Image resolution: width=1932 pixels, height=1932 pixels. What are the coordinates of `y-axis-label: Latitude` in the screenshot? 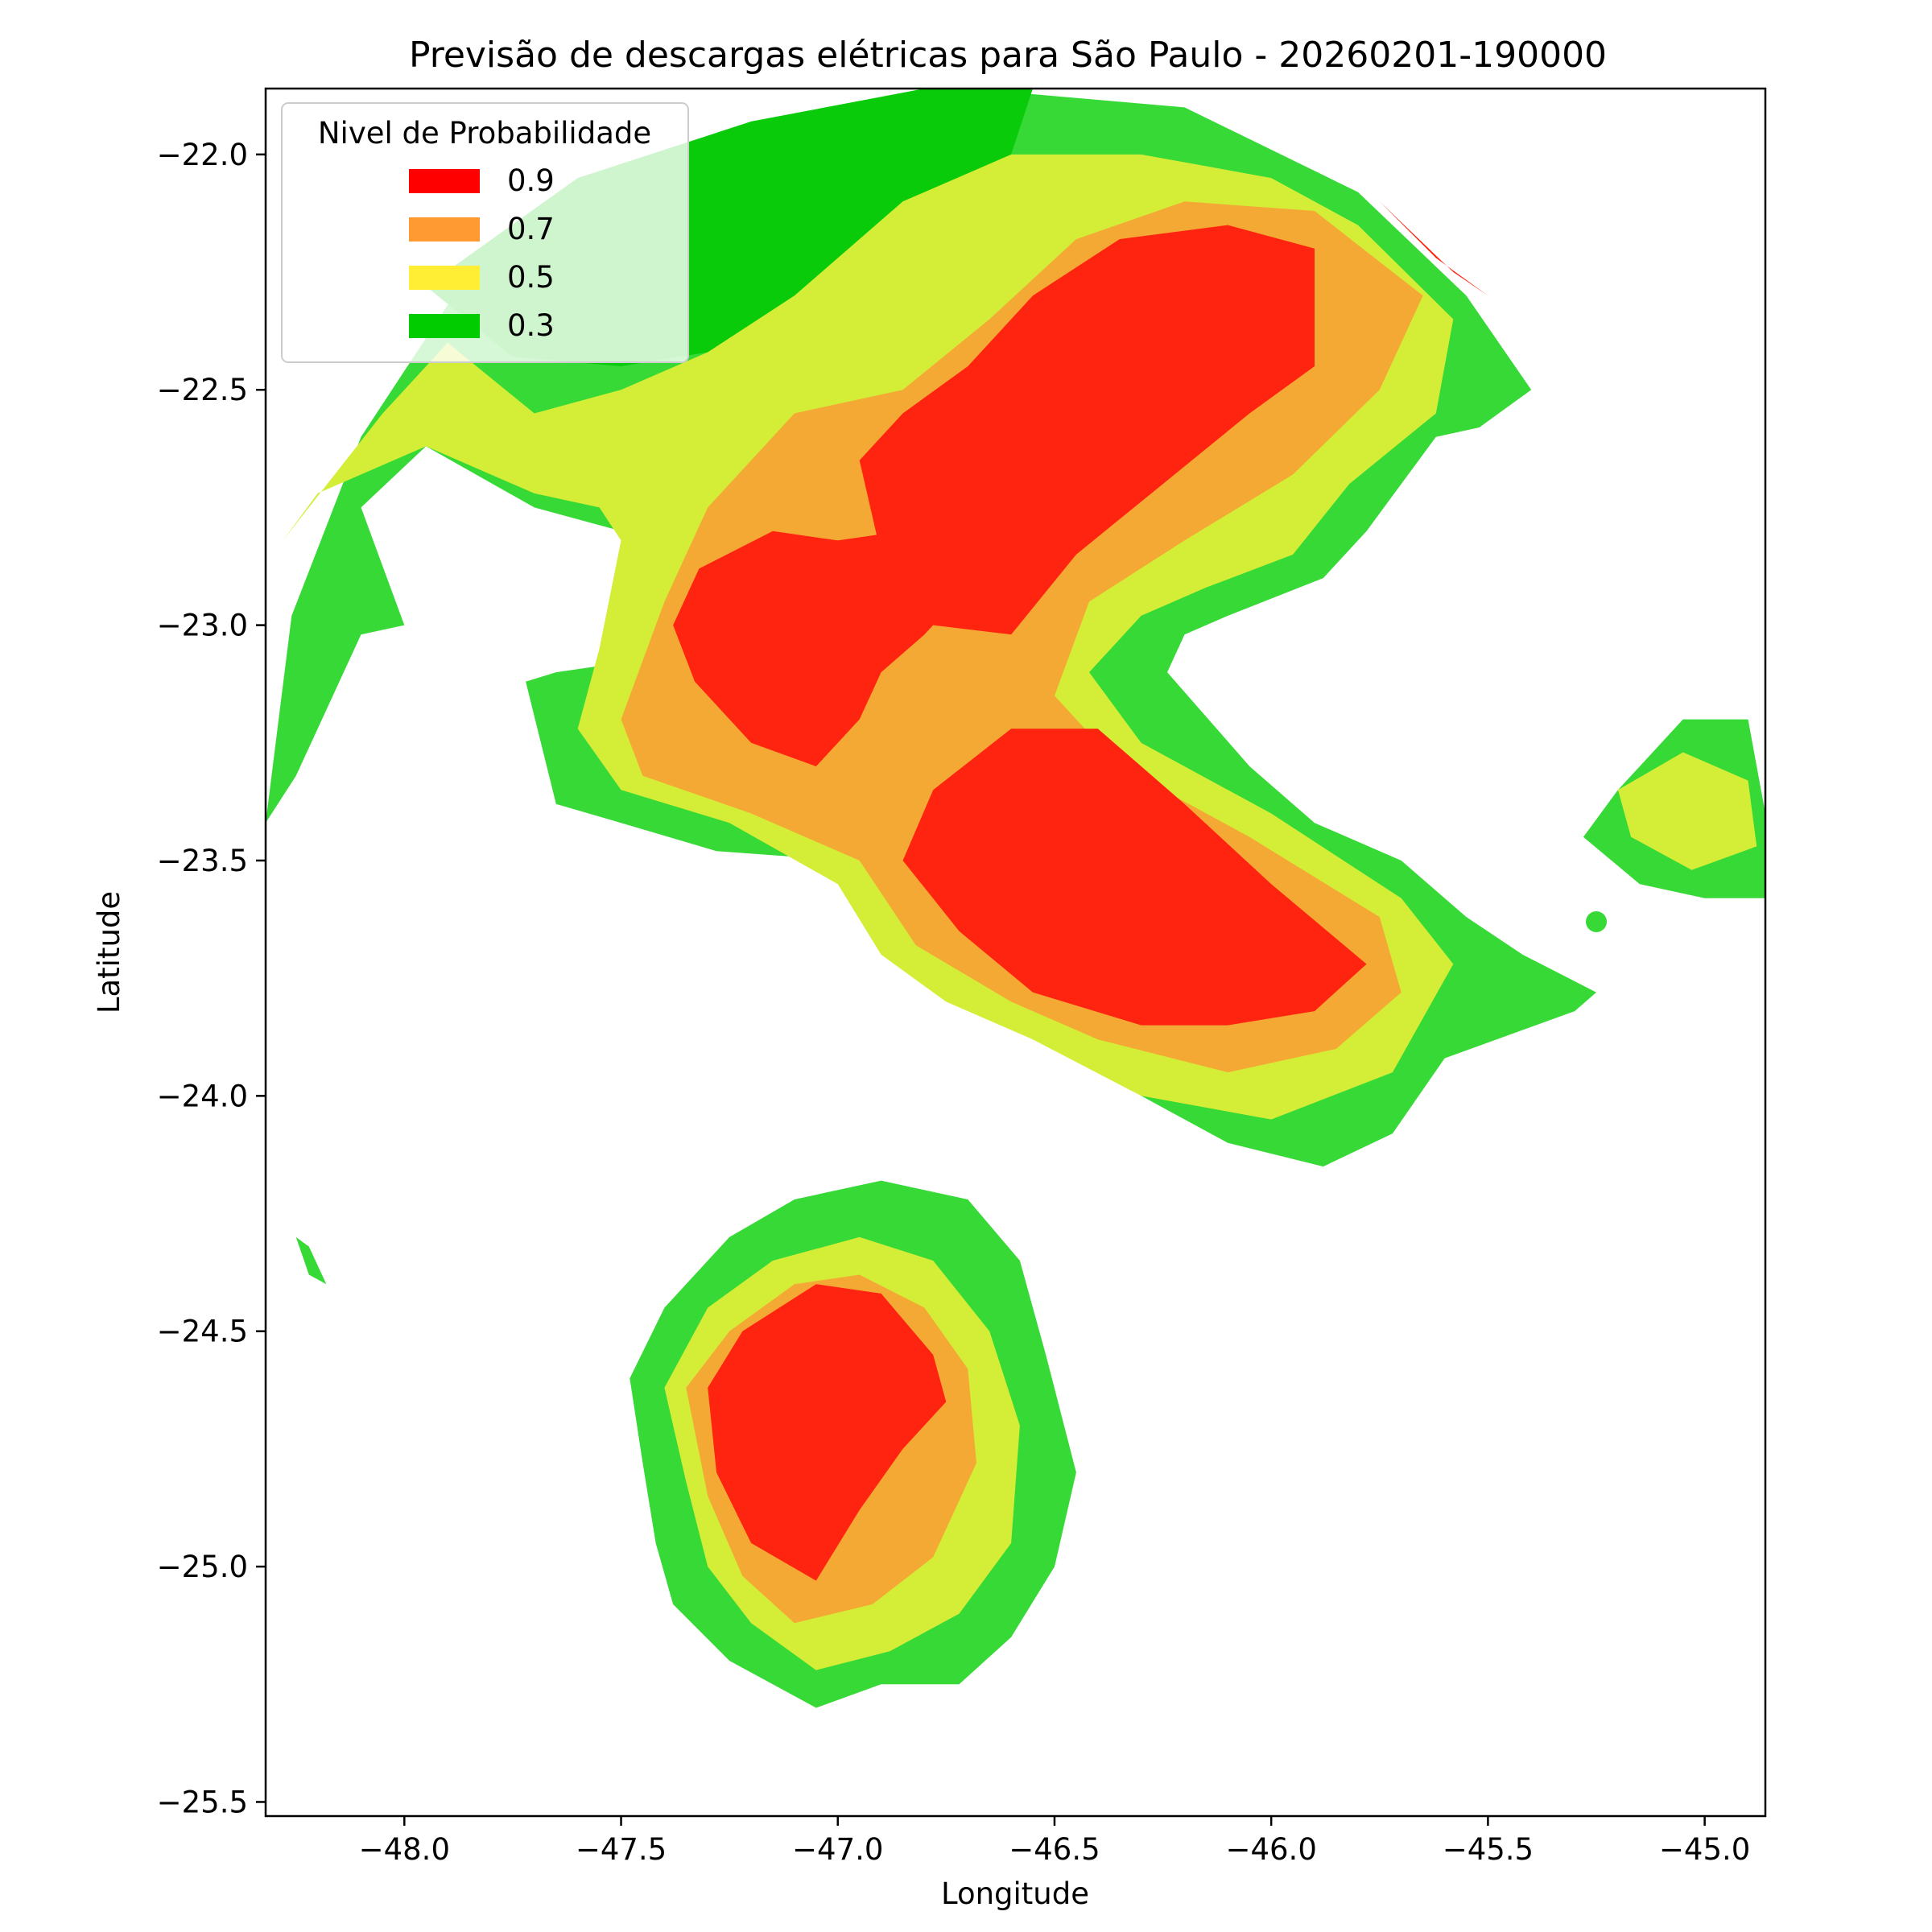 It's located at (109, 952).